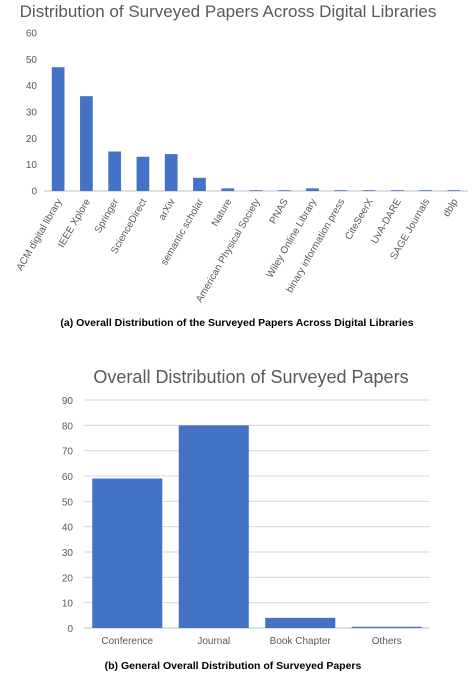 This screenshot has width=474, height=674. What do you see at coordinates (301, 641) in the screenshot?
I see `x-tick-label: Book Chapter` at bounding box center [301, 641].